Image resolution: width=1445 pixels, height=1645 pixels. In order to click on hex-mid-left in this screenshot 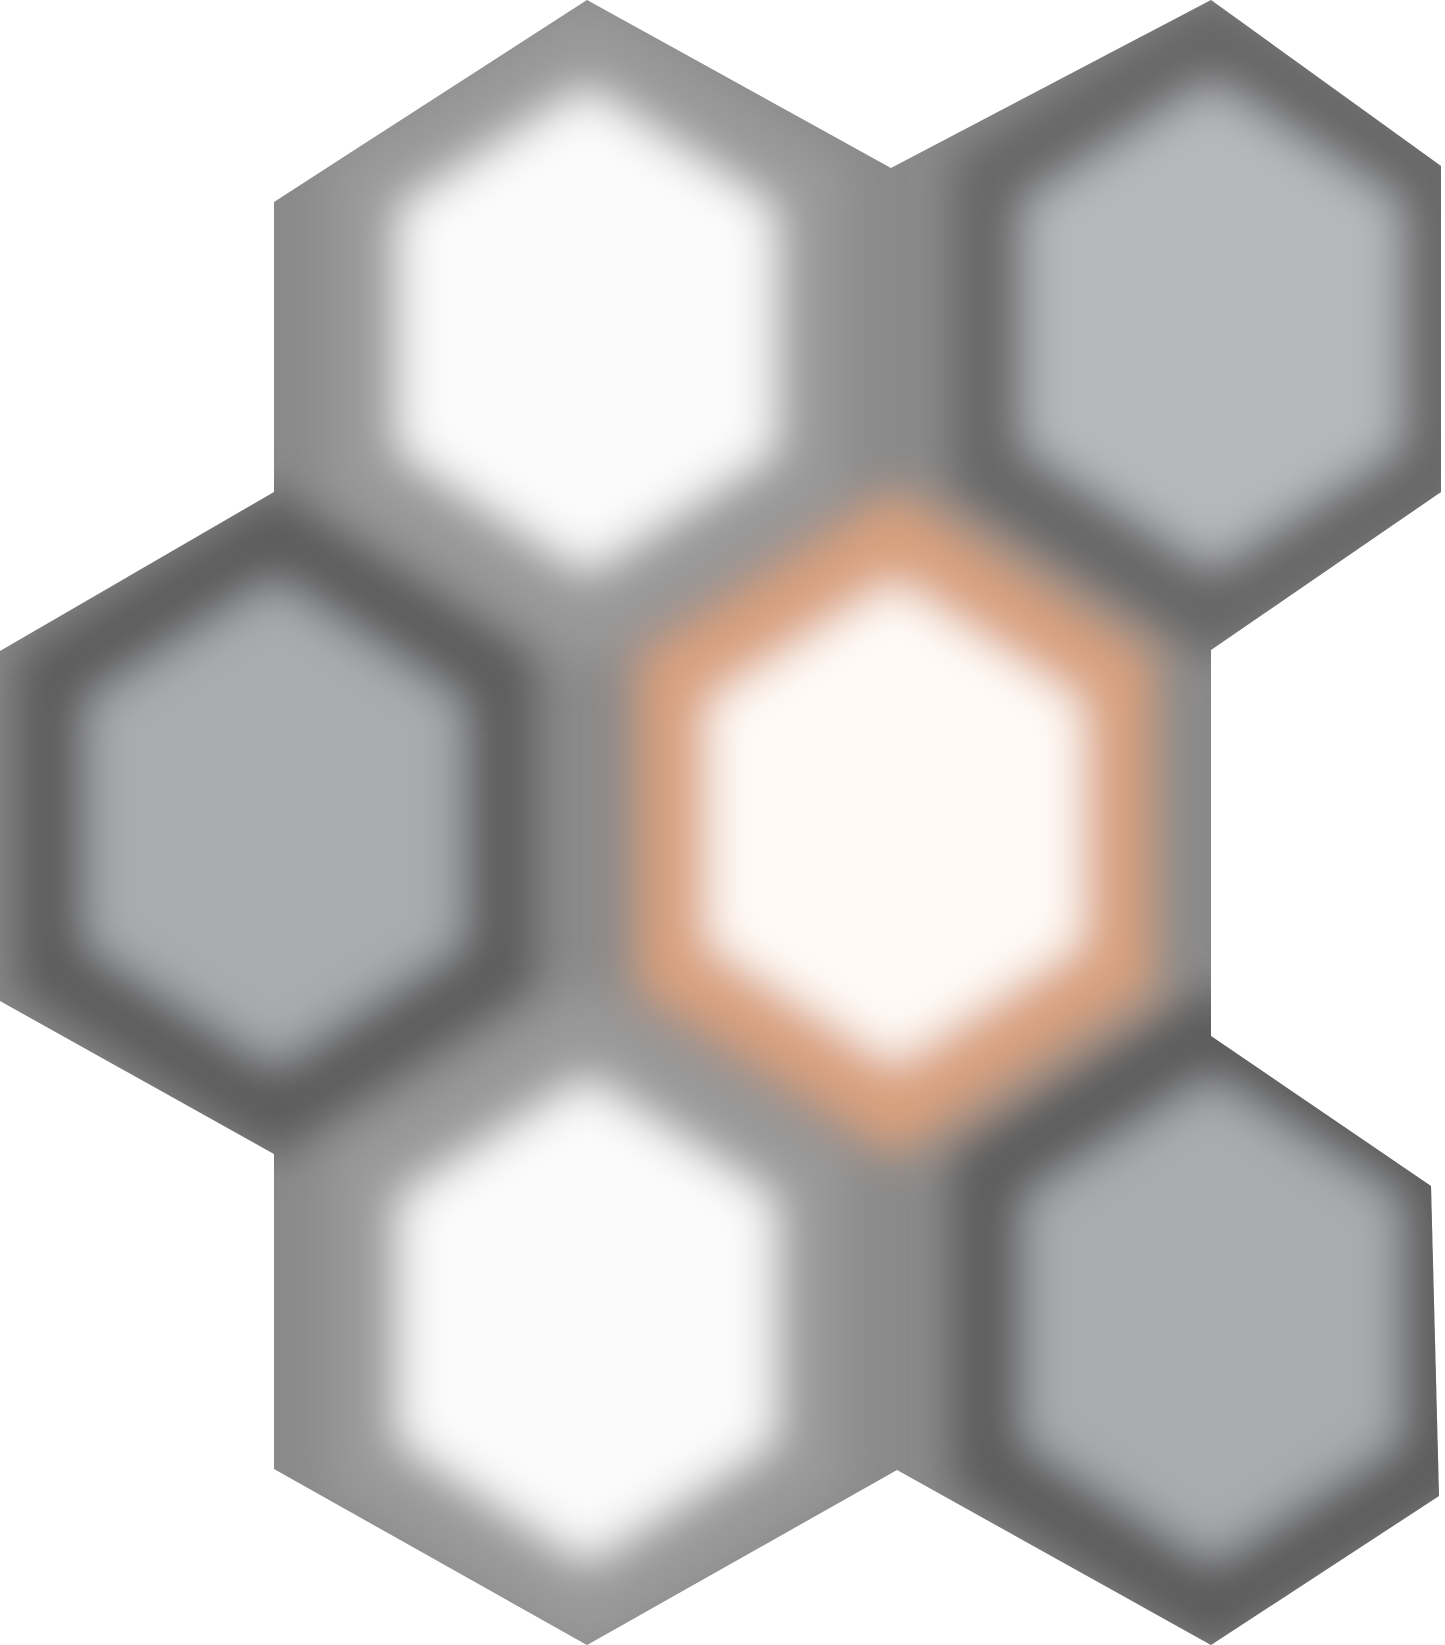, I will do `click(275, 823)`.